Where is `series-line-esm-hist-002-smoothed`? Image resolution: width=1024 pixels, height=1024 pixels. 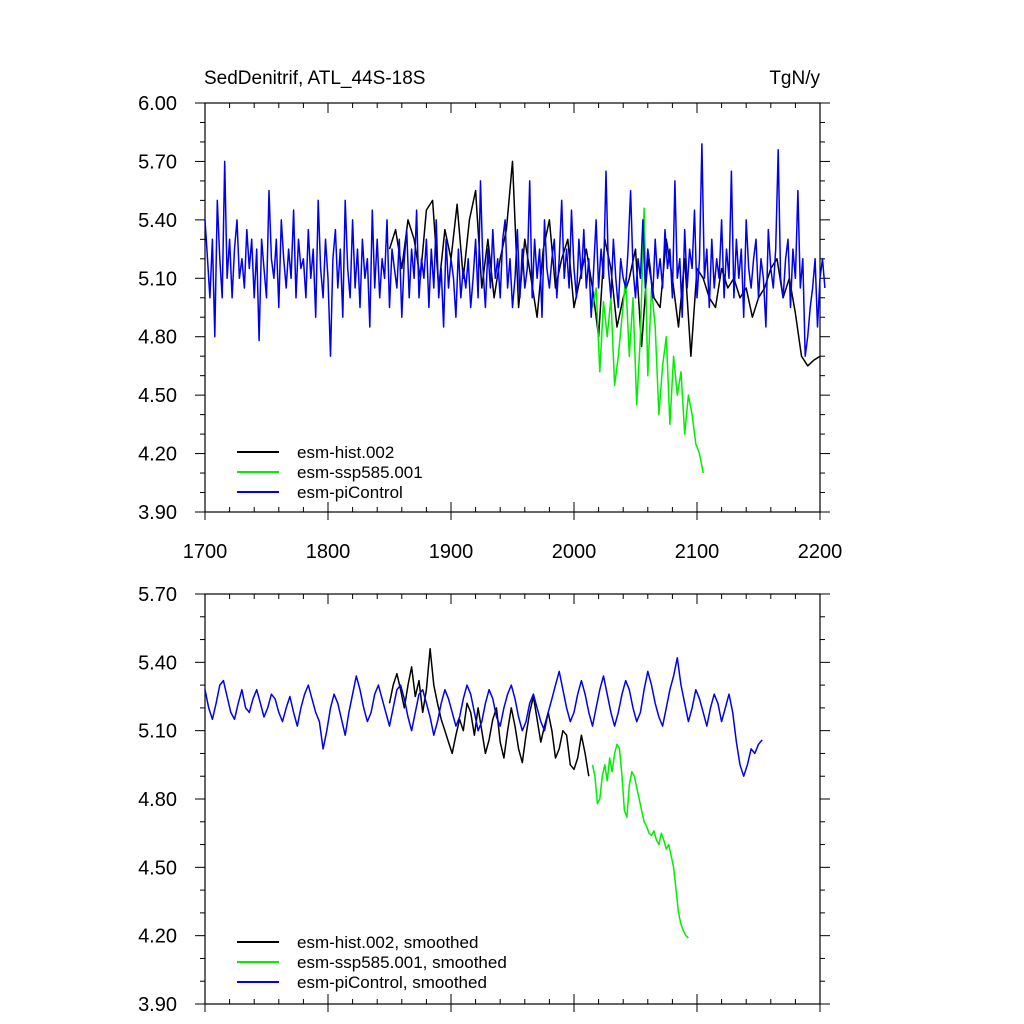
series-line-esm-hist-002-smoothed is located at coordinates (489, 712).